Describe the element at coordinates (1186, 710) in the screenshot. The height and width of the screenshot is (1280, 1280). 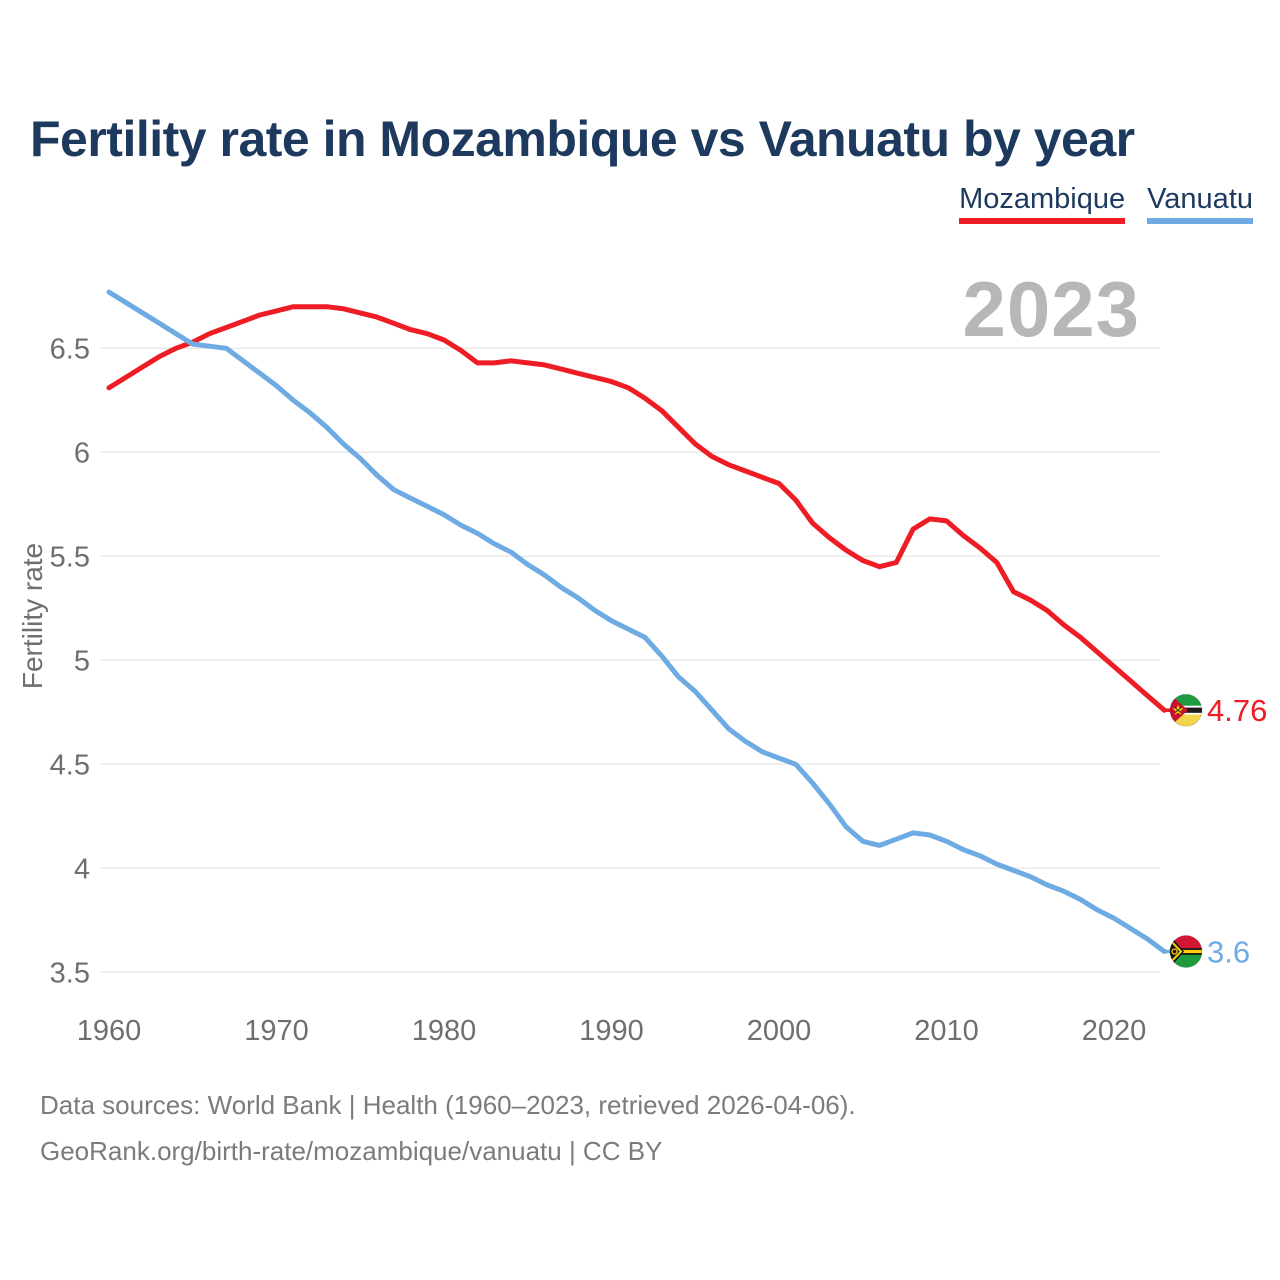
I see `mozambique-flag-icon` at that location.